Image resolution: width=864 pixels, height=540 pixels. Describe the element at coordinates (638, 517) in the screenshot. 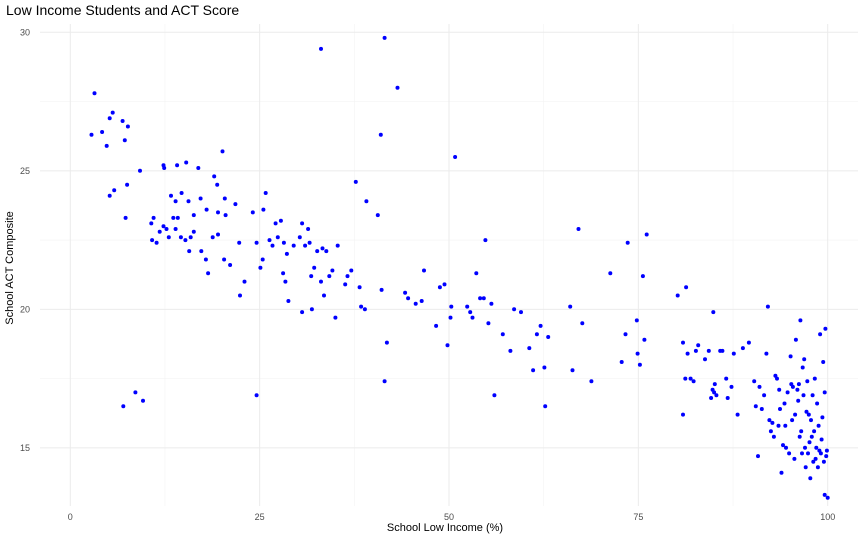

I see `x-tick-label: 75` at that location.